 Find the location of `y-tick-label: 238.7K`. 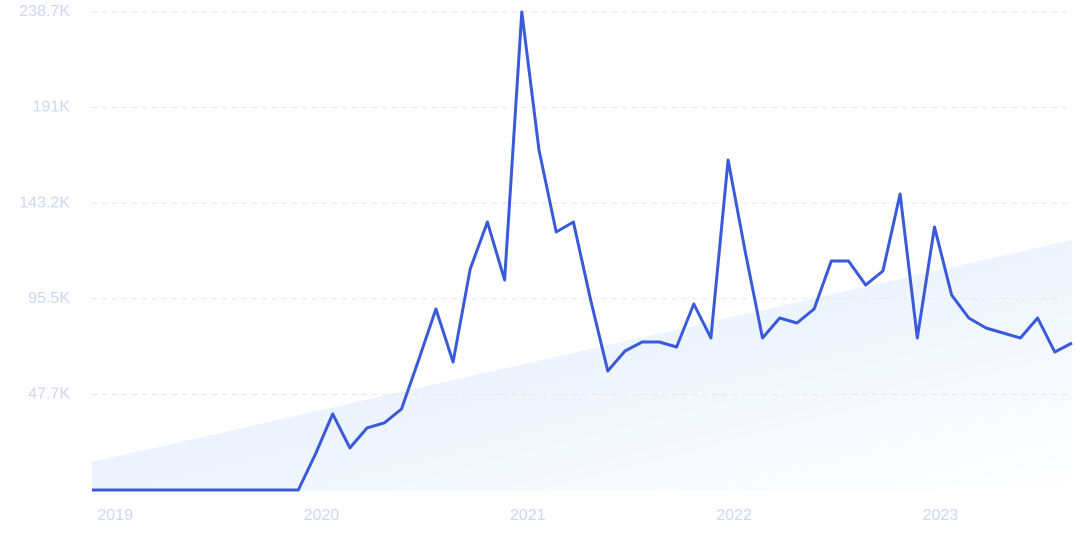

y-tick-label: 238.7K is located at coordinates (44, 11).